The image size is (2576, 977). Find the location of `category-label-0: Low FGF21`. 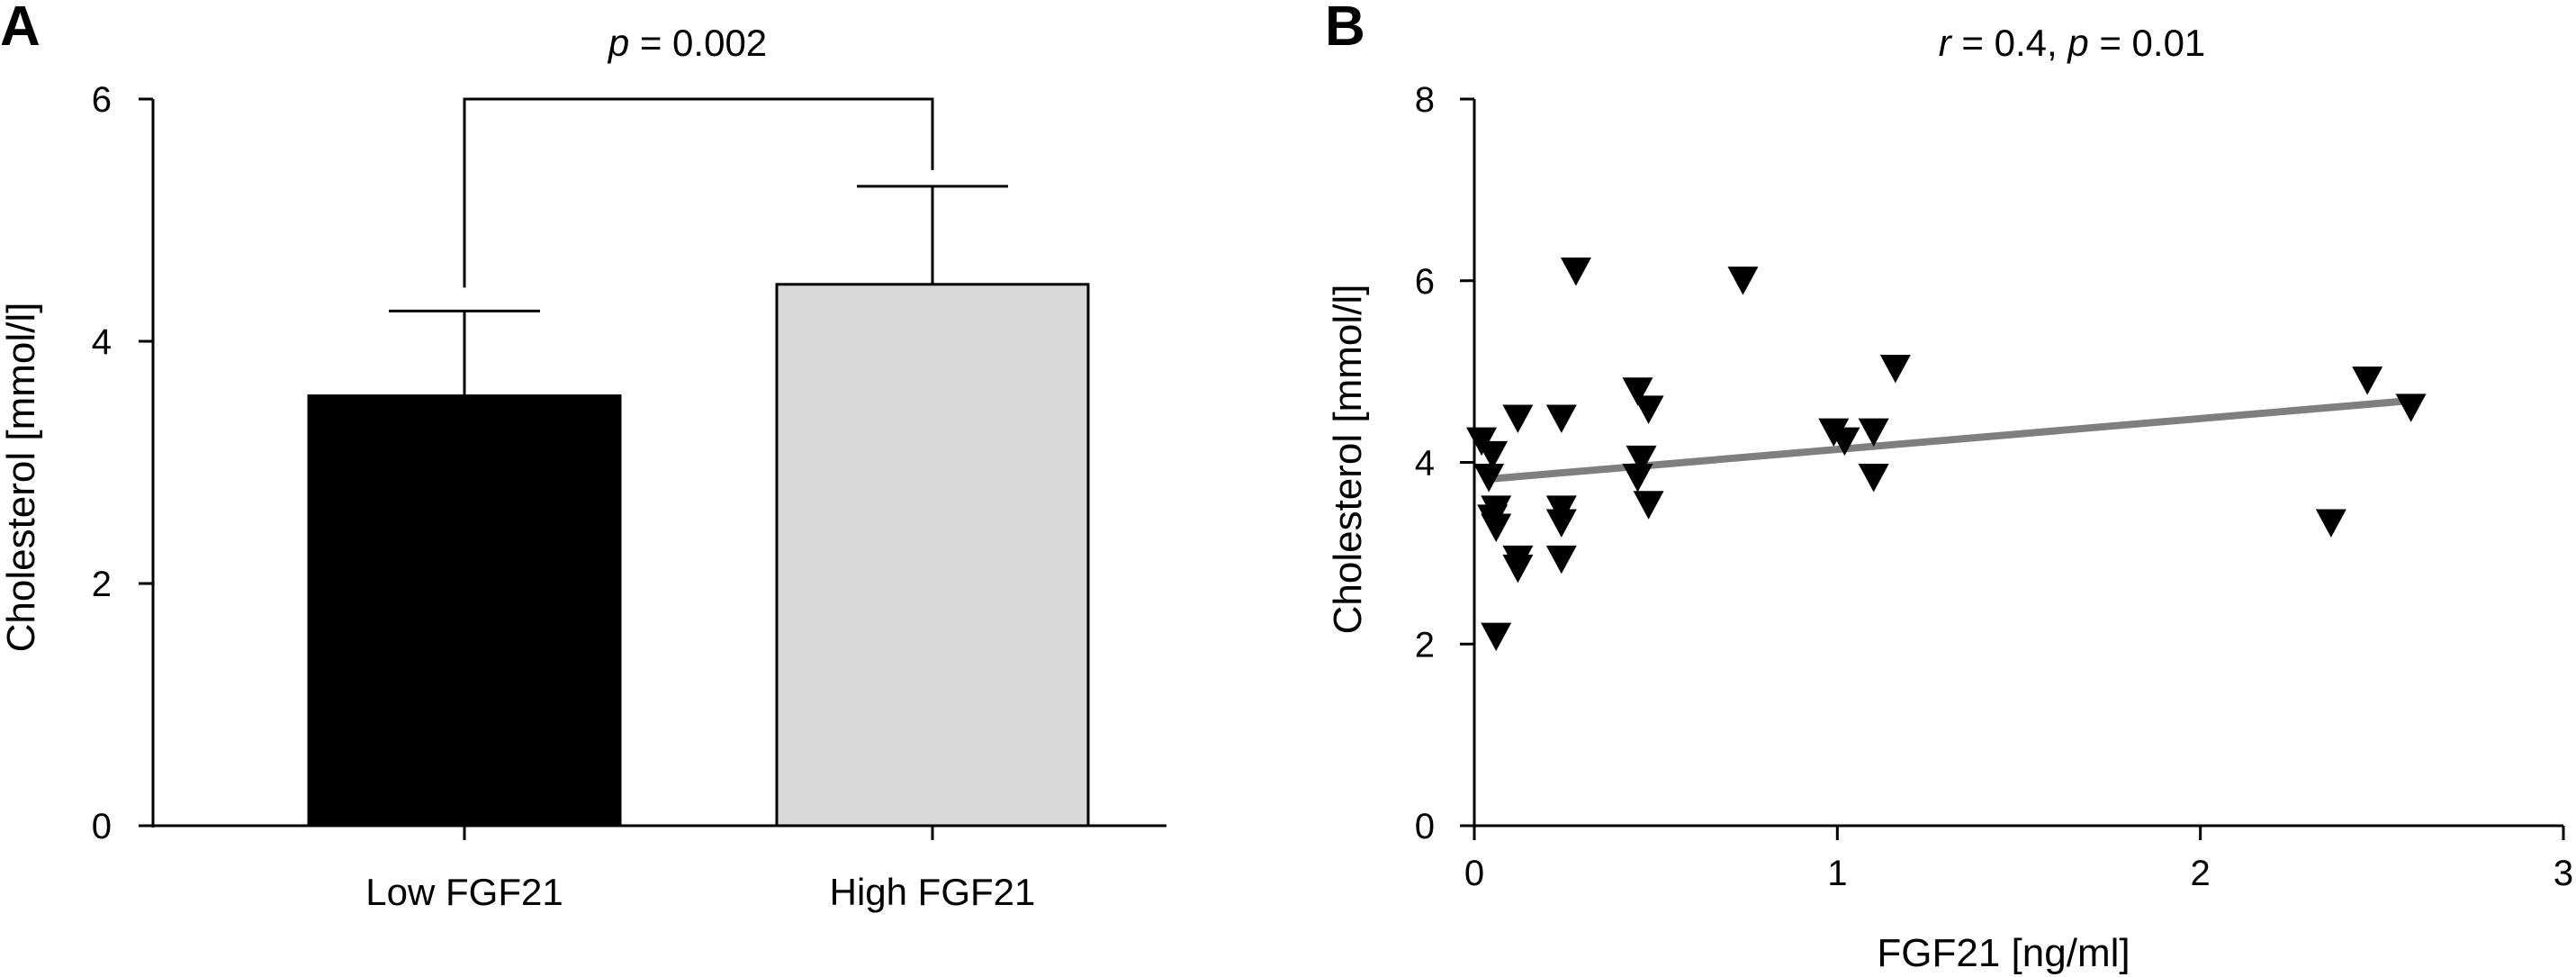

category-label-0: Low FGF21 is located at coordinates (464, 892).